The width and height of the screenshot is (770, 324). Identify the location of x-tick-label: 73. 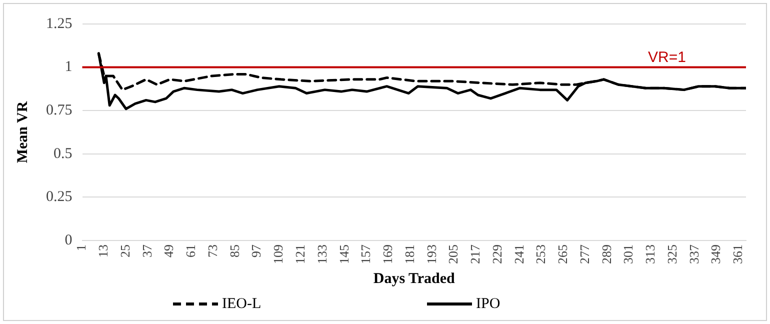
(212, 251).